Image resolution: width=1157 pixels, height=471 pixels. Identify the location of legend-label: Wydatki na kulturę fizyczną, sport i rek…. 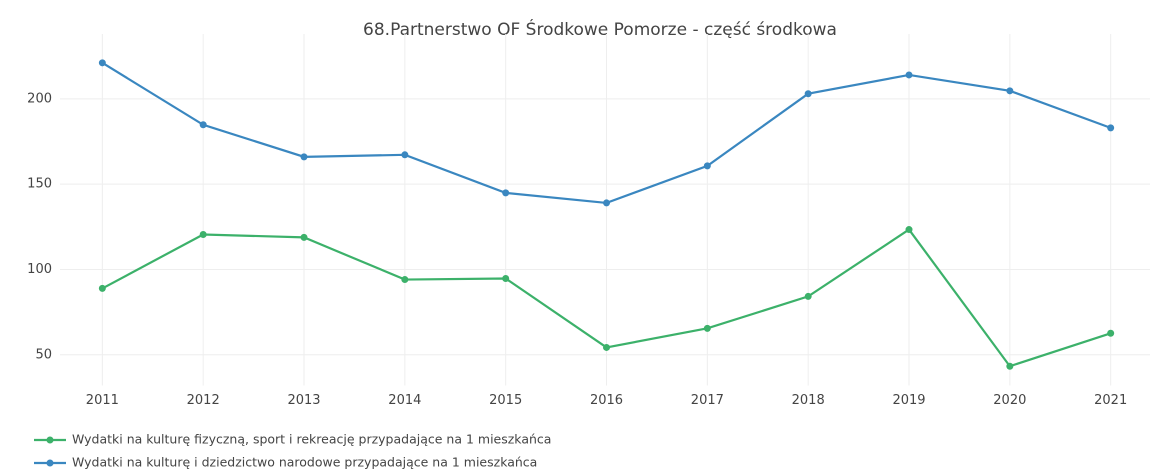
(311, 439).